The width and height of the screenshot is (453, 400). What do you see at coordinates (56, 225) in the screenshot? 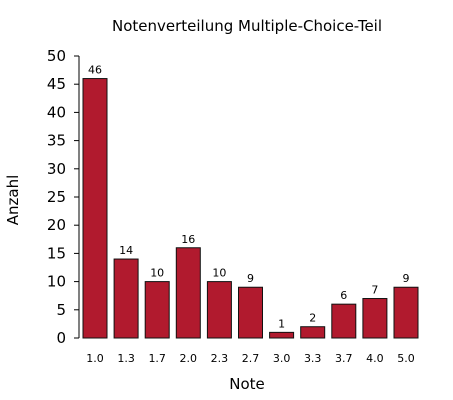
I see `y-tick-label: 20` at bounding box center [56, 225].